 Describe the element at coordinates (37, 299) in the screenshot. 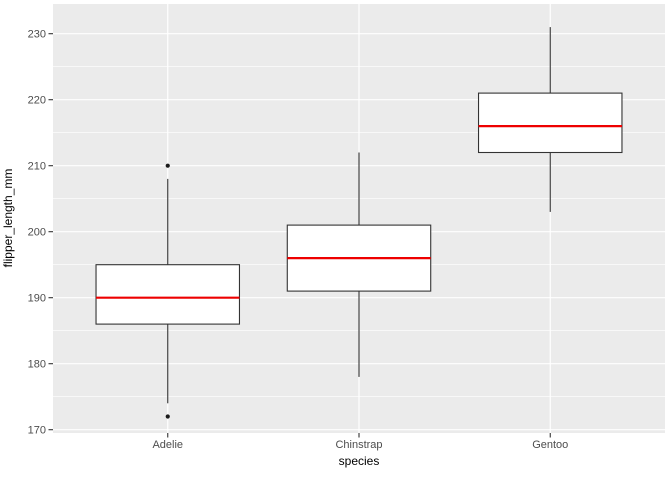

I see `y-tick-label: 190` at that location.